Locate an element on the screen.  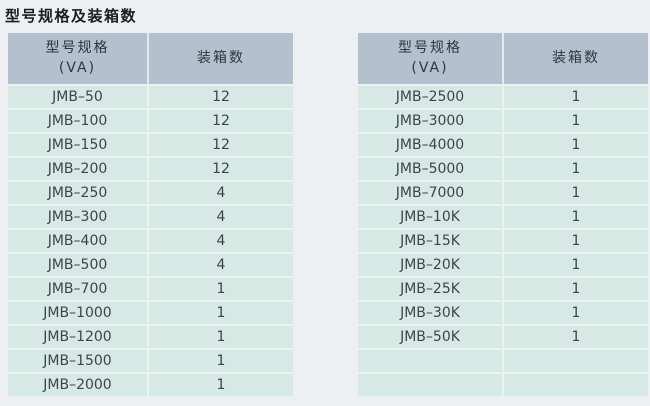
table-row: JMB–2000 1 is located at coordinates (150, 384).